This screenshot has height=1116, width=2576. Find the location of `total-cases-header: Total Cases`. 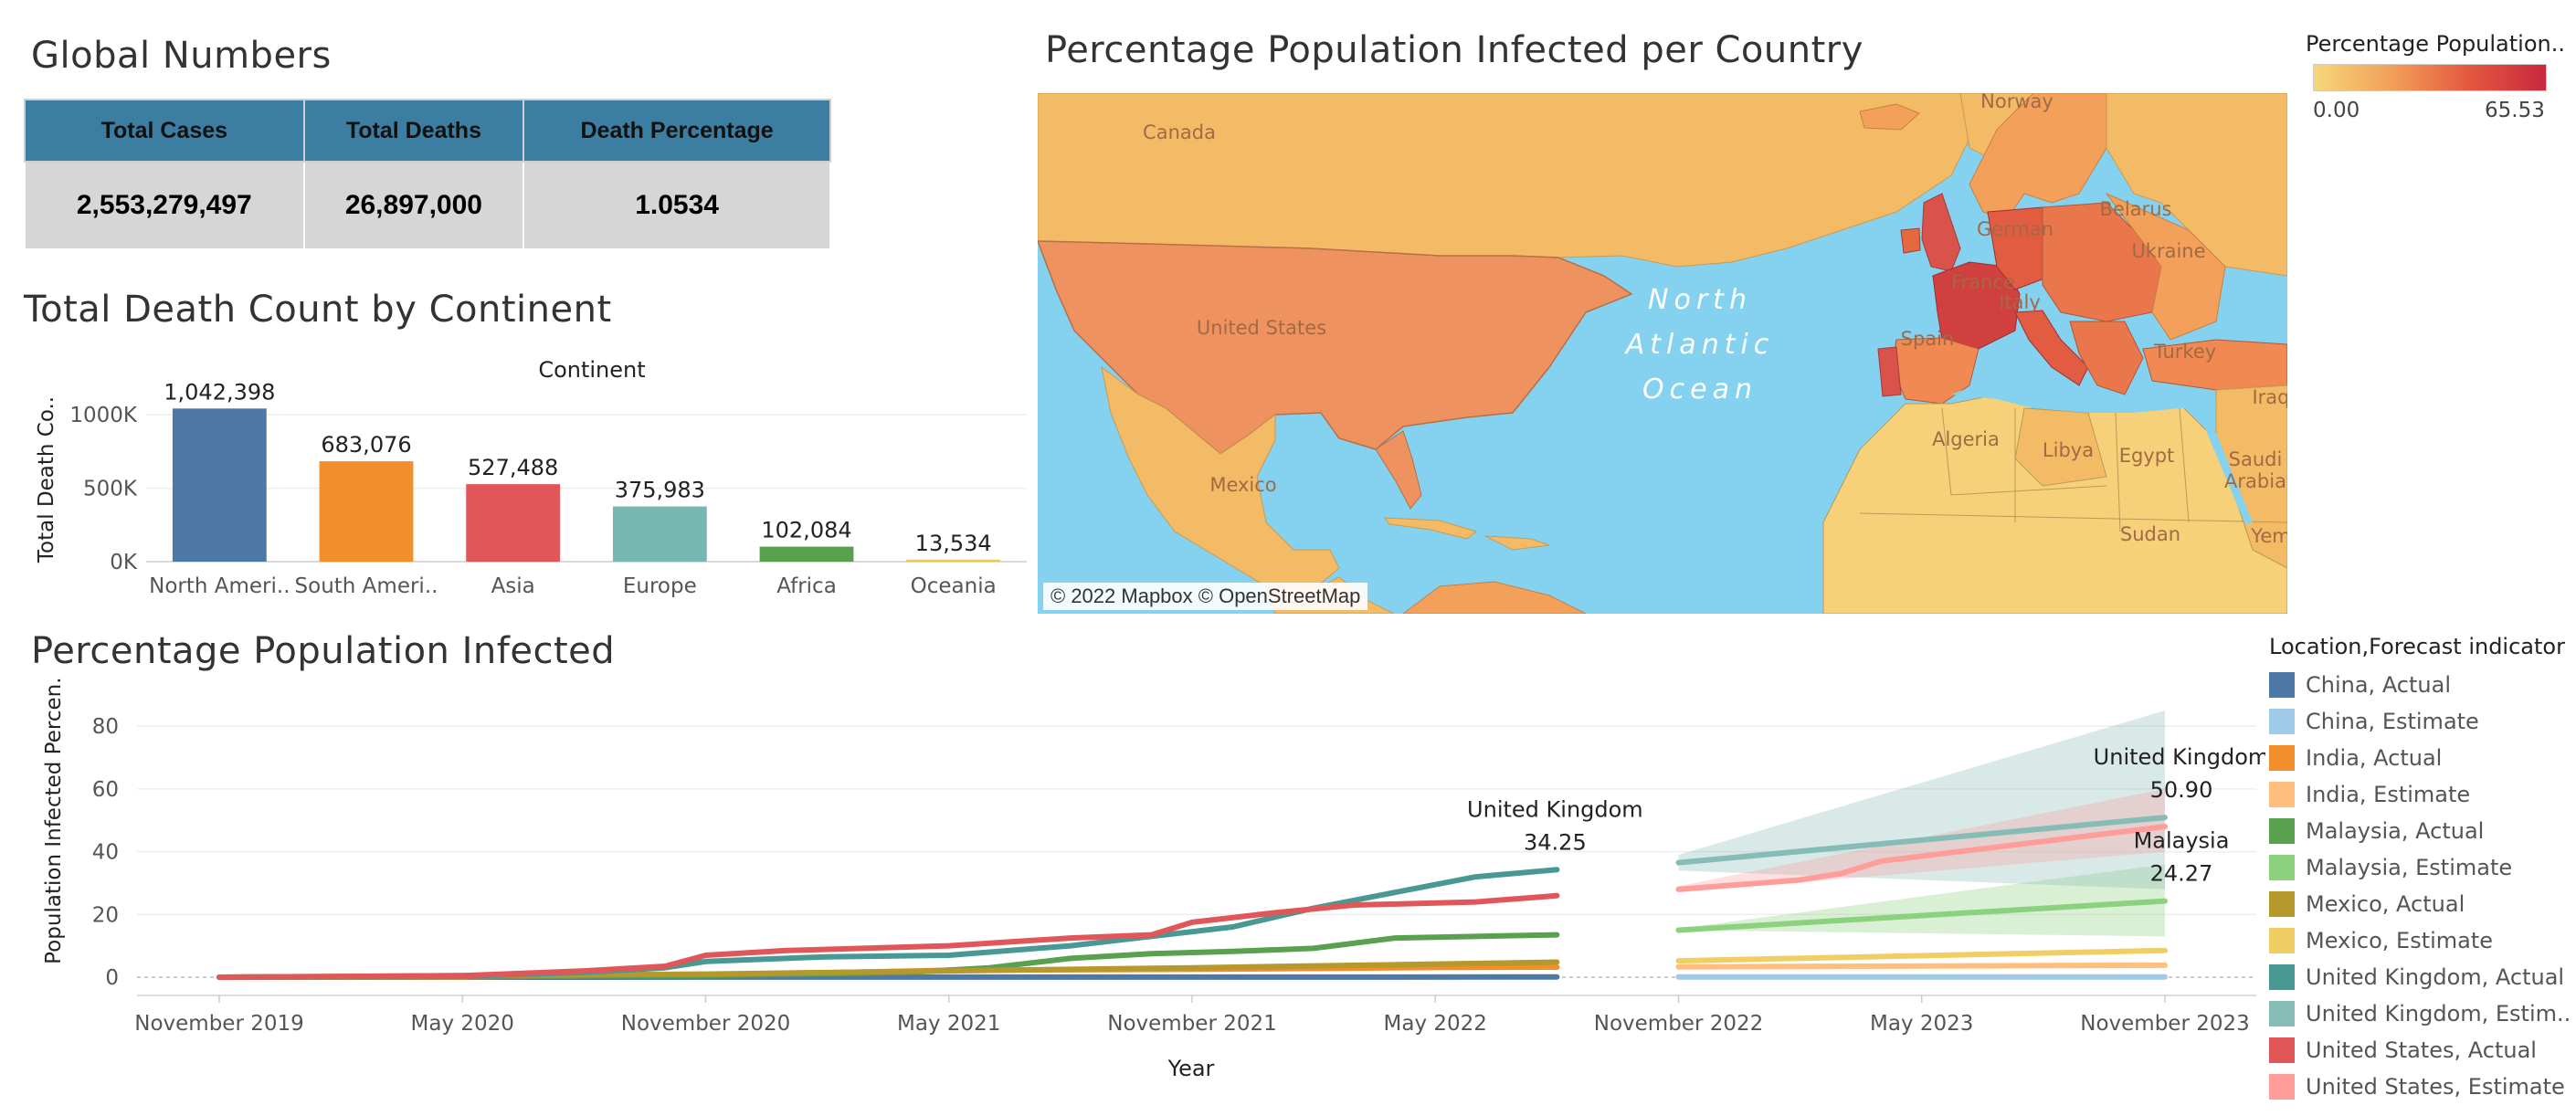

total-cases-header: Total Cases is located at coordinates (164, 131).